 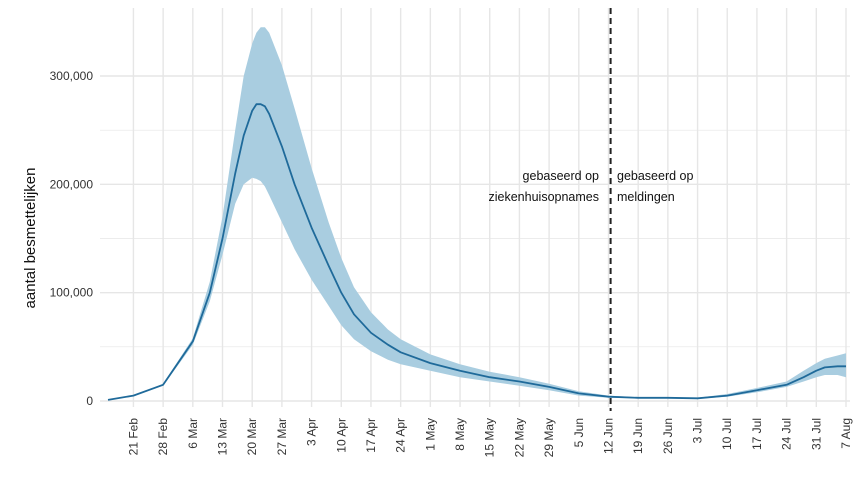 I want to click on x-tick-label: 17 Jul, so click(x=757, y=434).